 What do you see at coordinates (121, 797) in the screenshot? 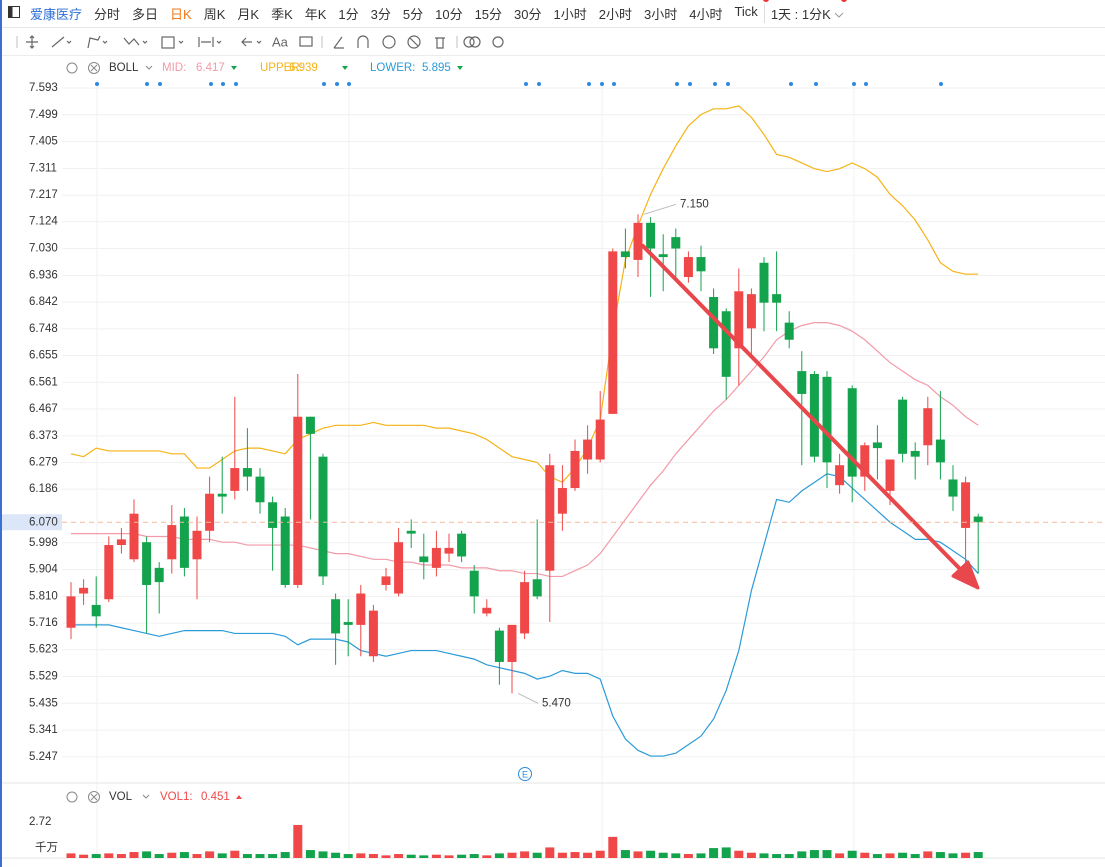
I see `indicator-name: VOL` at bounding box center [121, 797].